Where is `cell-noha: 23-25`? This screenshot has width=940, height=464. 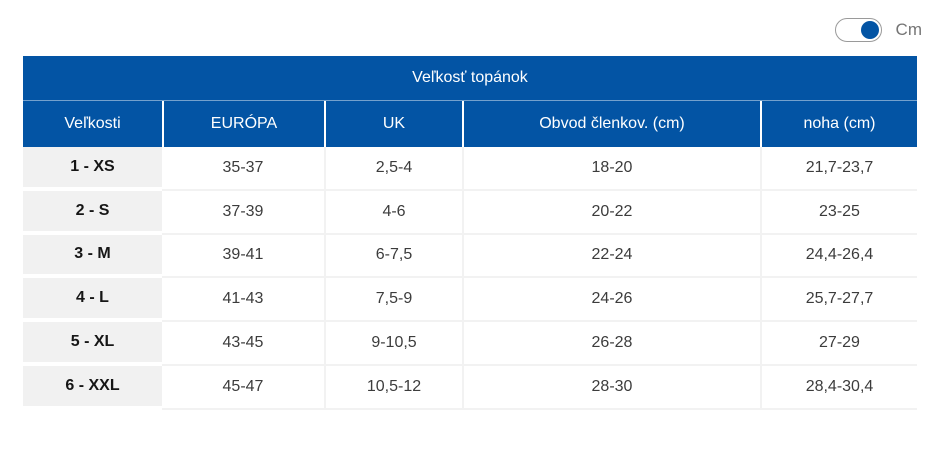 cell-noha: 23-25 is located at coordinates (838, 212).